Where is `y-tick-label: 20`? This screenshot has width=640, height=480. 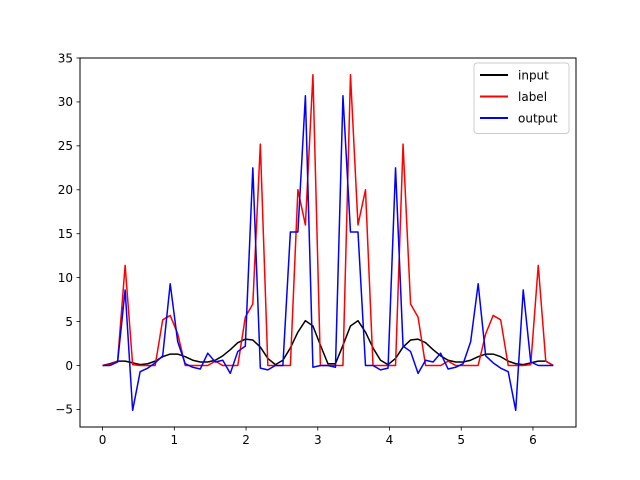
y-tick-label: 20 is located at coordinates (65, 190).